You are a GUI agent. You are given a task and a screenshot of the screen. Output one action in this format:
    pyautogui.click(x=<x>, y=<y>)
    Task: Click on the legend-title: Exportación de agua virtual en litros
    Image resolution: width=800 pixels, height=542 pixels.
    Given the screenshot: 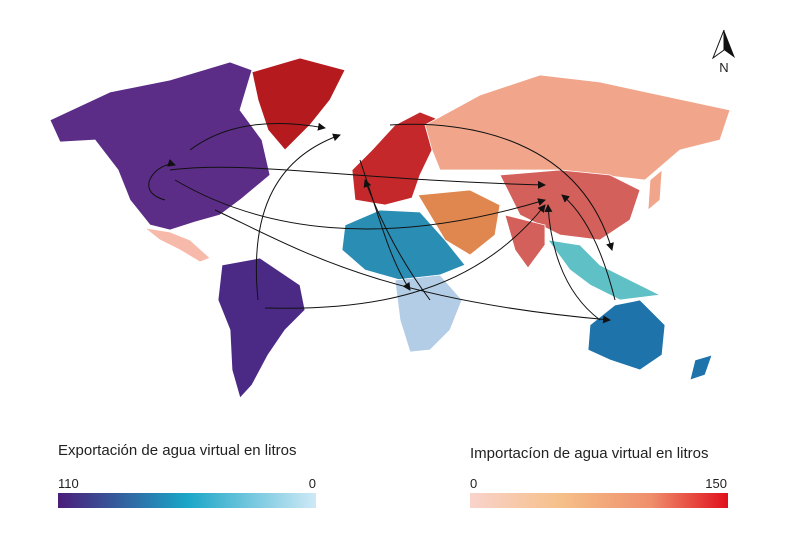 What is the action you would take?
    pyautogui.click(x=177, y=450)
    